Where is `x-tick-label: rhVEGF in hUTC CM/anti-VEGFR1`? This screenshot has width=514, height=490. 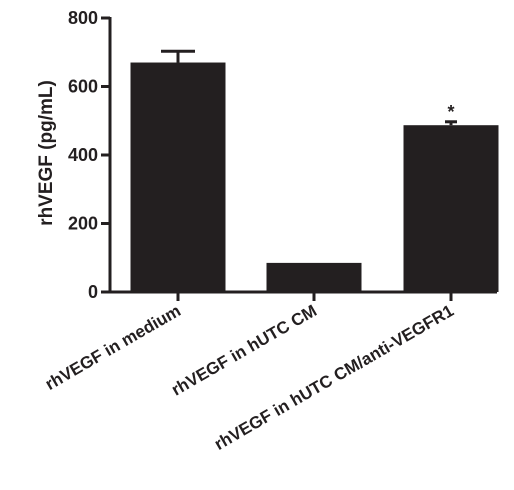 x-tick-label: rhVEGF in hUTC CM/anti-VEGFR1 is located at coordinates (334, 377).